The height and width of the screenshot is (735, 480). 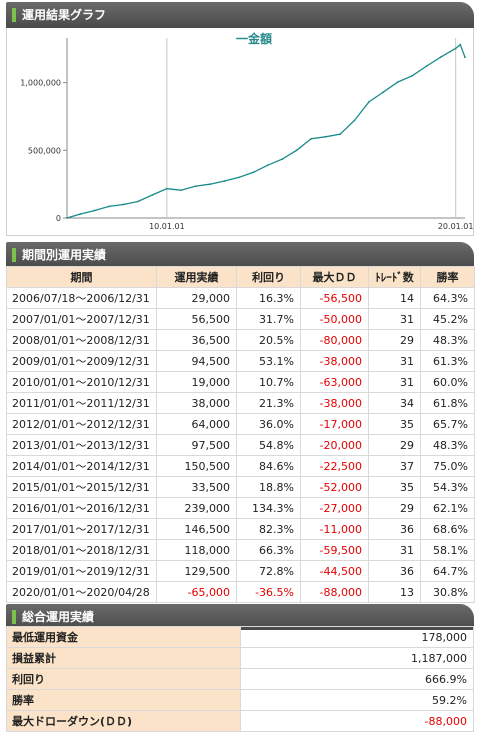 What do you see at coordinates (196, 508) in the screenshot?
I see `table-cell: 239,000` at bounding box center [196, 508].